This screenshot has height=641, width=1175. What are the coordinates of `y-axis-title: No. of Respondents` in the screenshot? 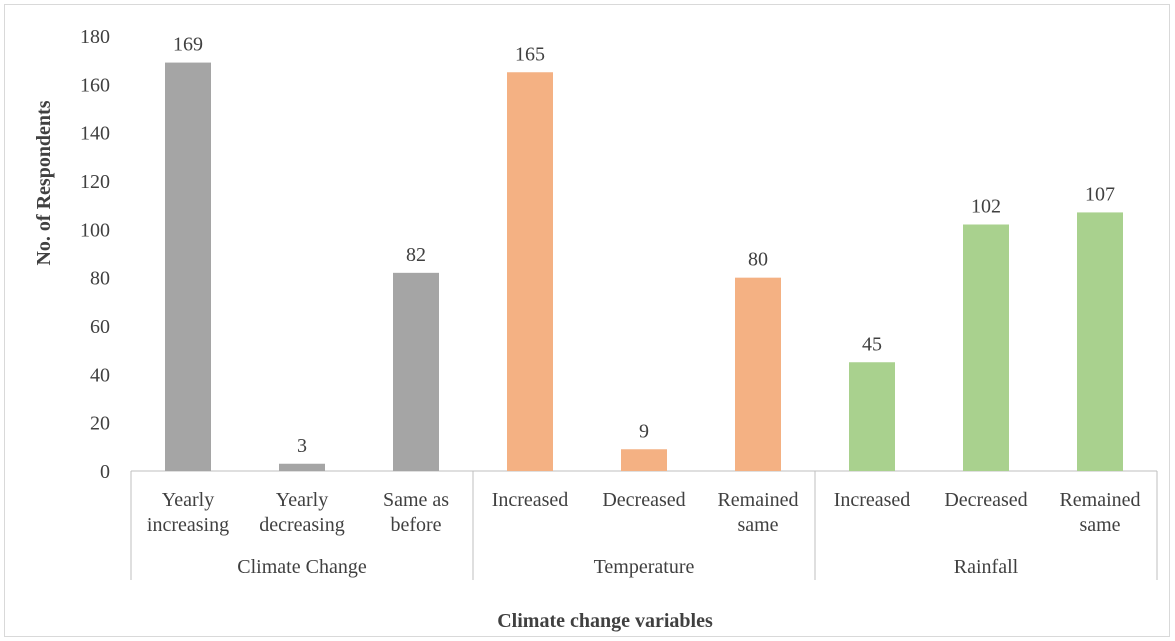 It's located at (44, 182).